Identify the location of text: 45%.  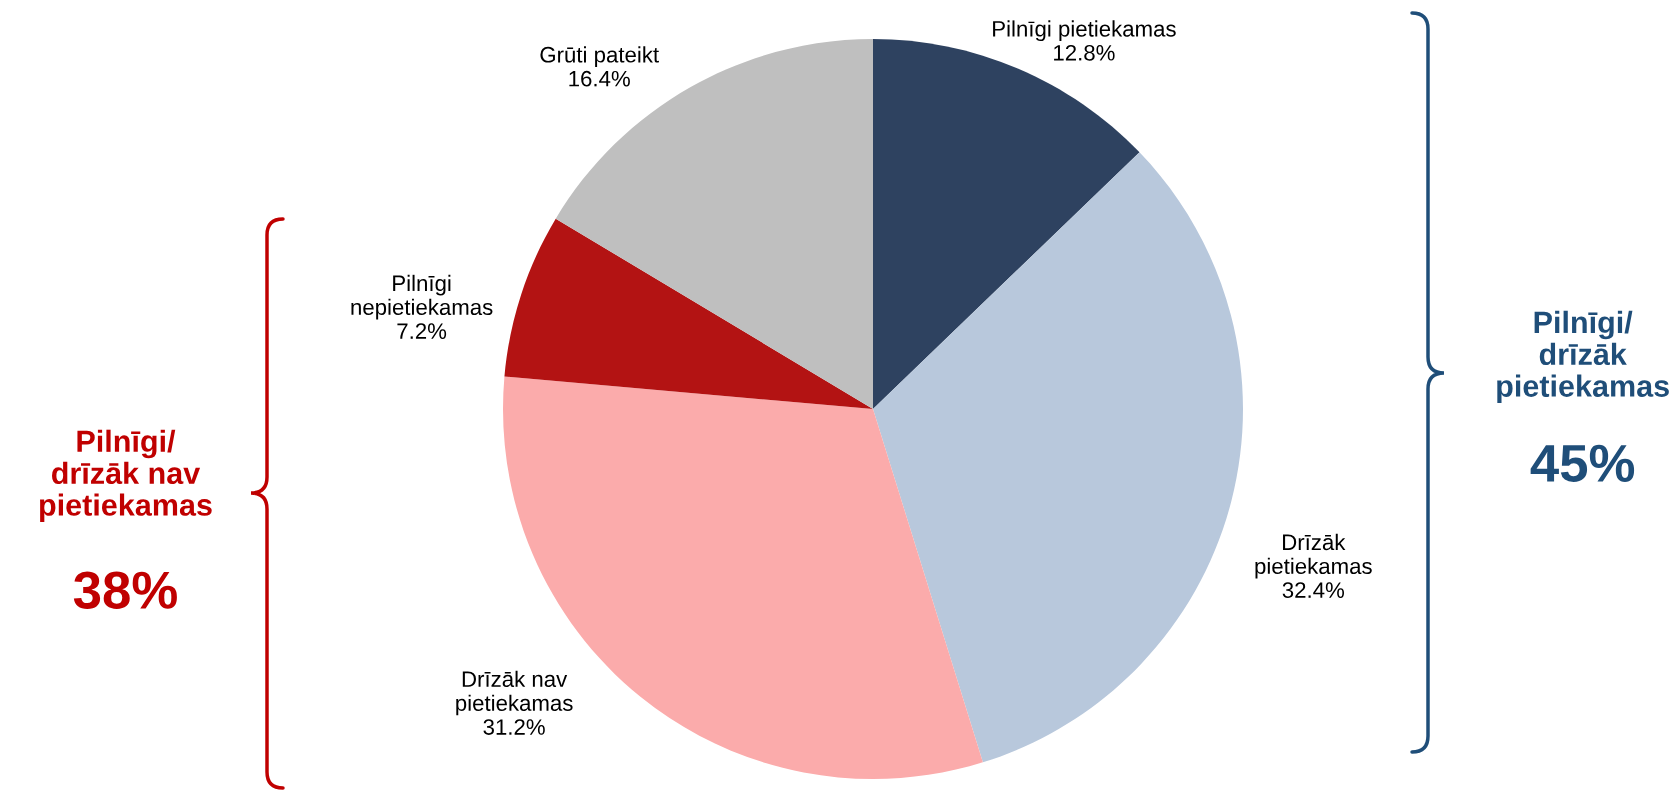
(1582, 463).